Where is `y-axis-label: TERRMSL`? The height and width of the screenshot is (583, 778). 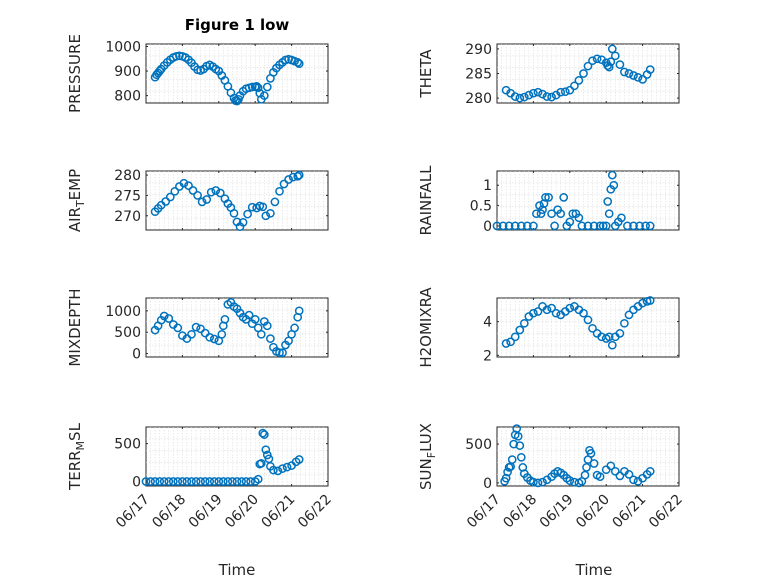
y-axis-label: TERRMSL is located at coordinates (76, 456).